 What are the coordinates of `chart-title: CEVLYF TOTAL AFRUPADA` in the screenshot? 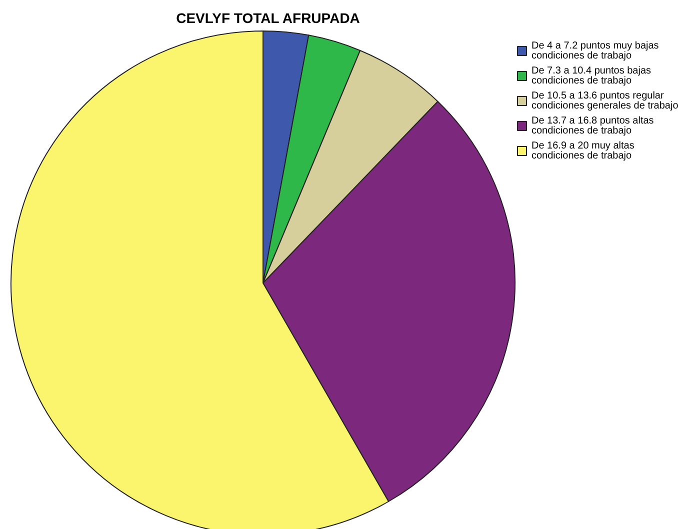 It's located at (268, 18).